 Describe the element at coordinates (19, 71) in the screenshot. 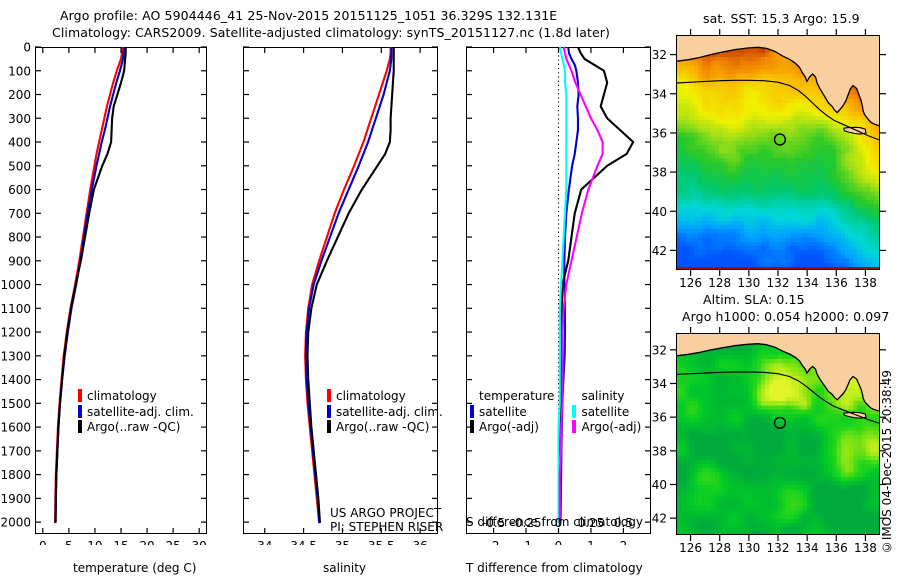

I see `svg-text: 100` at that location.